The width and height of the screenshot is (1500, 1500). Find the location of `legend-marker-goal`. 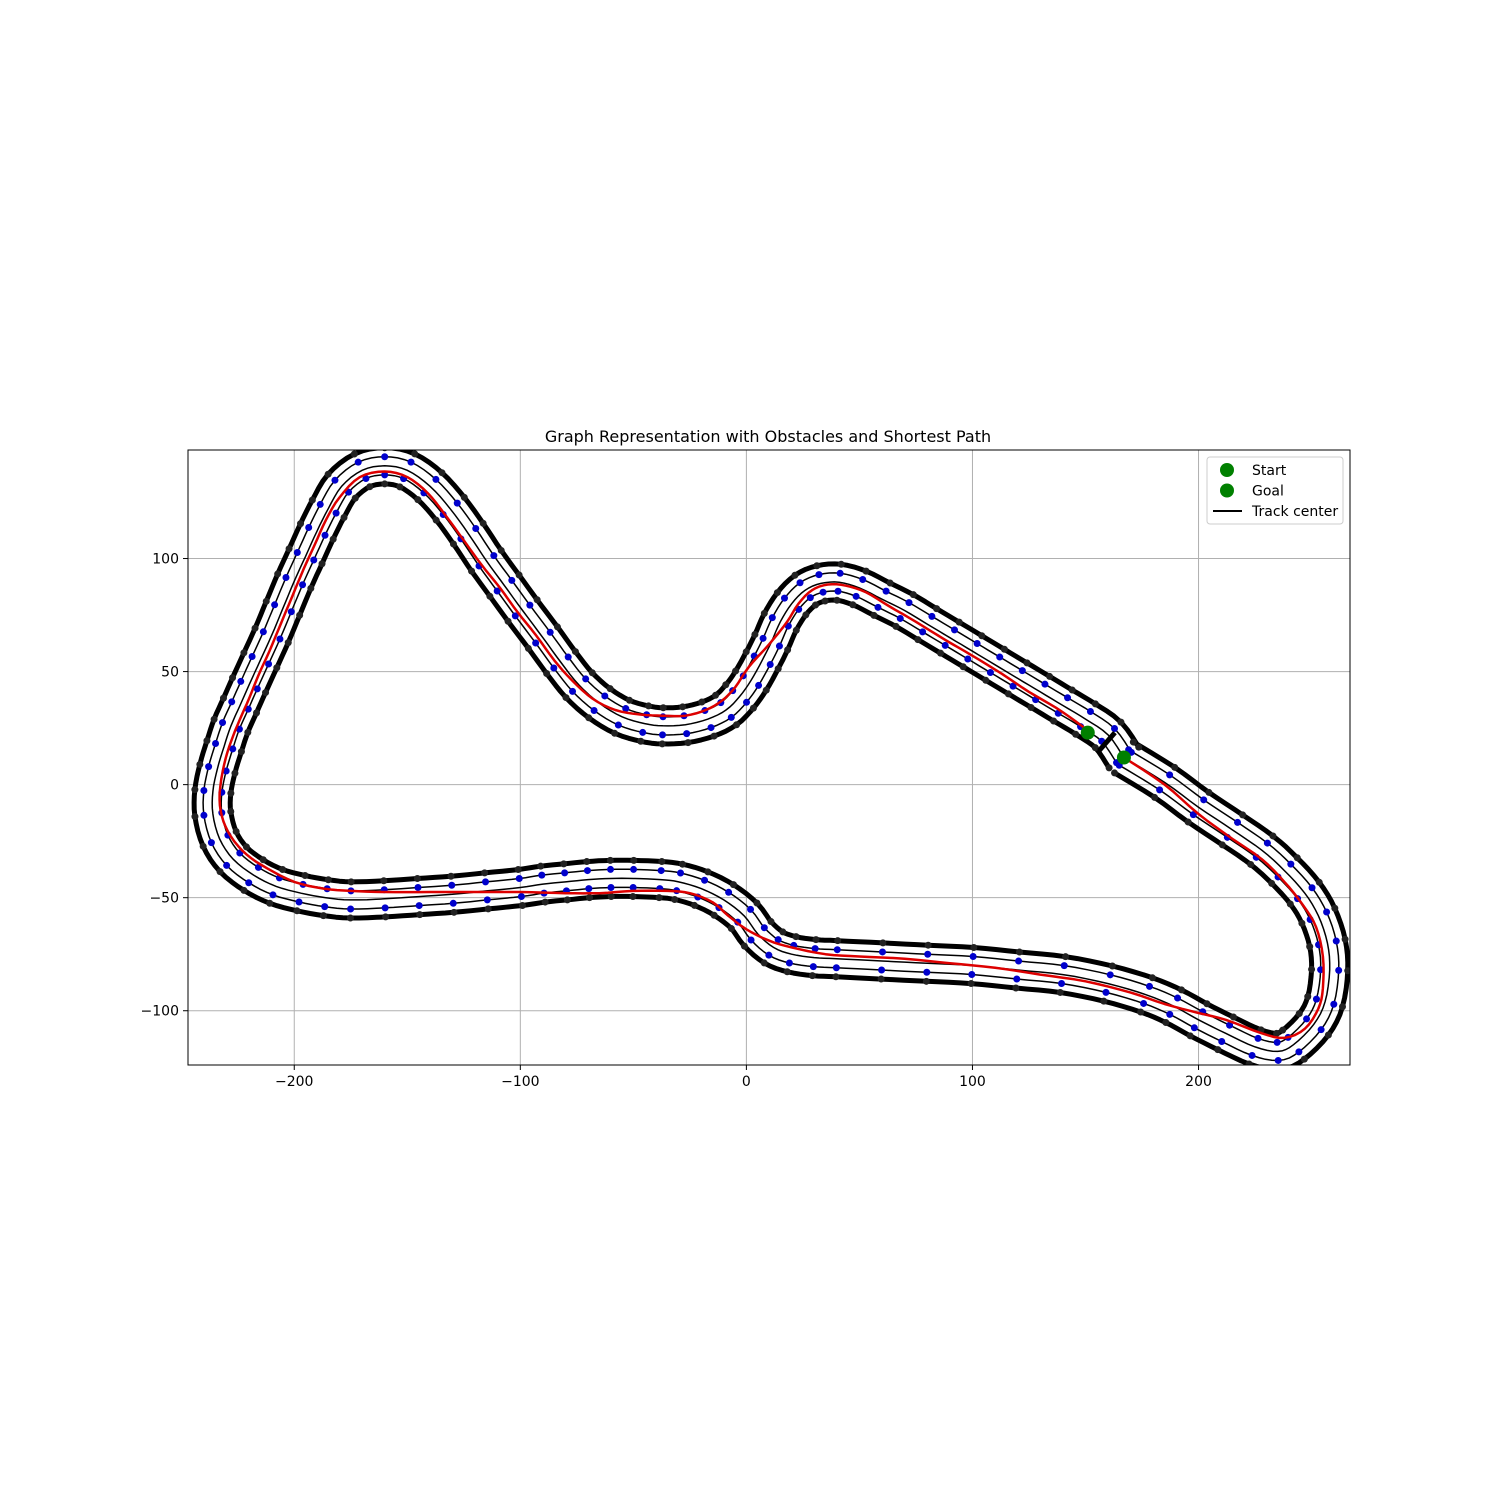

legend-marker-goal is located at coordinates (1227, 490).